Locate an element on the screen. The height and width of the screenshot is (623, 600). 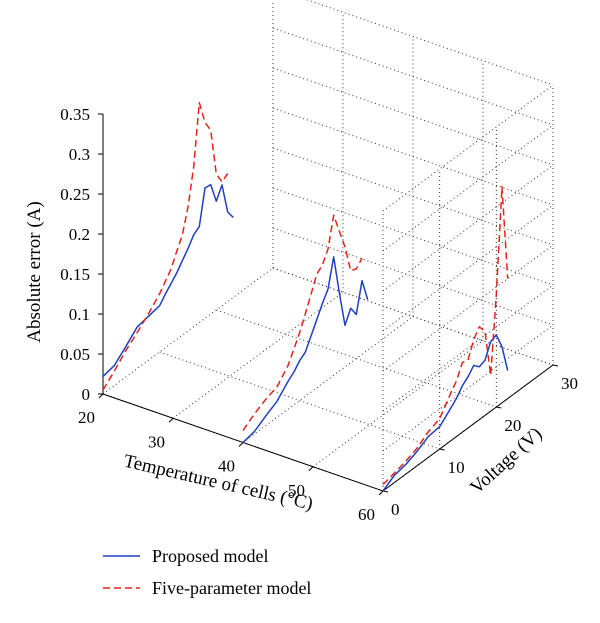
y-tick-label: 10 is located at coordinates (456, 467).